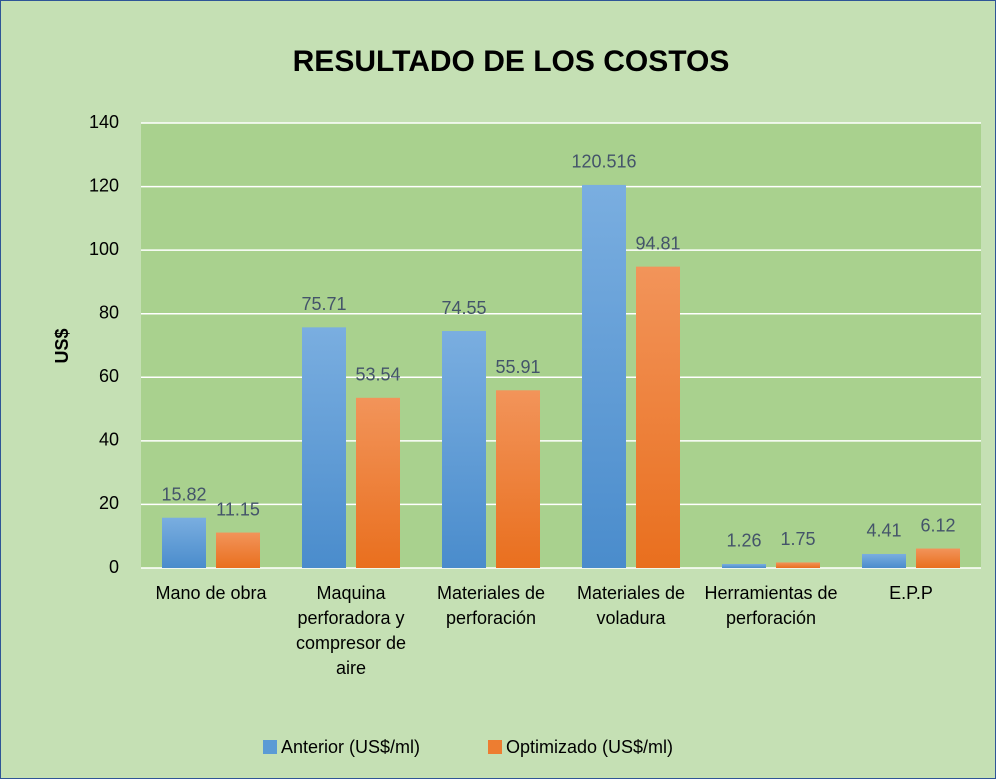 This screenshot has width=996, height=779. I want to click on y-axis-label: US$, so click(62, 345).